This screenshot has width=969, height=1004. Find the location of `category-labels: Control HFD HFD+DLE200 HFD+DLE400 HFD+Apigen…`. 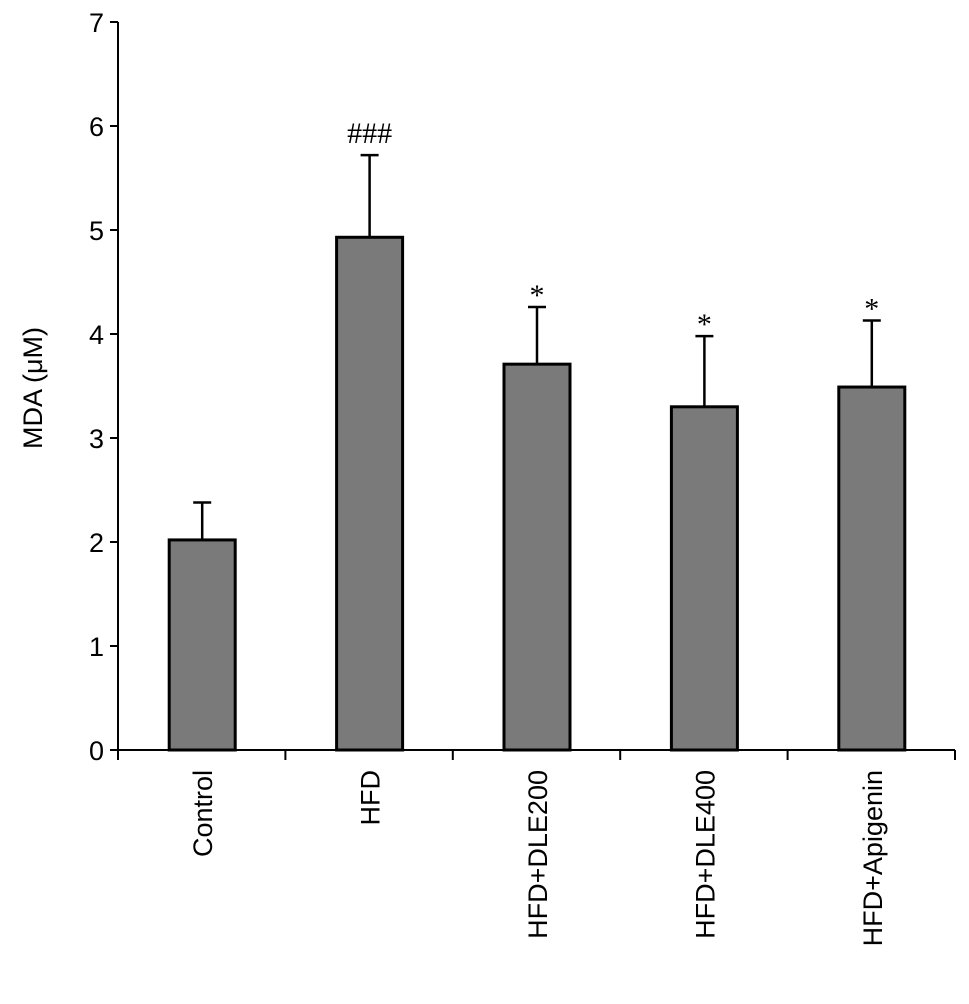

category-labels: Control HFD HFD+DLE200 HFD+DLE400 HFD+Apigen… is located at coordinates (538, 858).